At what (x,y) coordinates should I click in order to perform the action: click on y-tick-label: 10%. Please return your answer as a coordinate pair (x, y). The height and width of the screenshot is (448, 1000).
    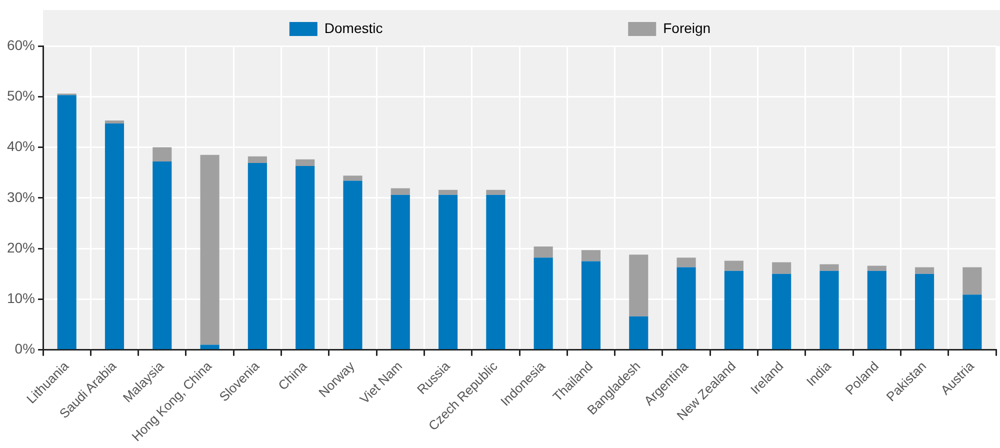
    Looking at the image, I should click on (21, 298).